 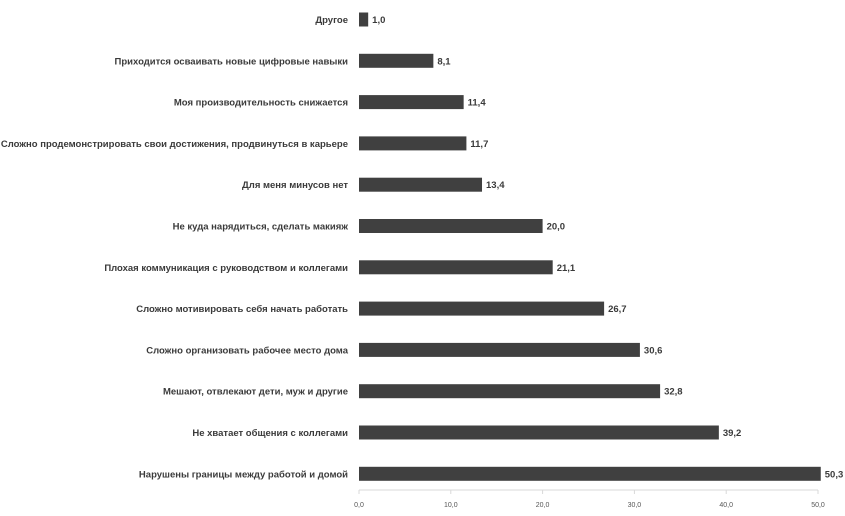 What do you see at coordinates (635, 505) in the screenshot?
I see `x-tick-label: 30,0` at bounding box center [635, 505].